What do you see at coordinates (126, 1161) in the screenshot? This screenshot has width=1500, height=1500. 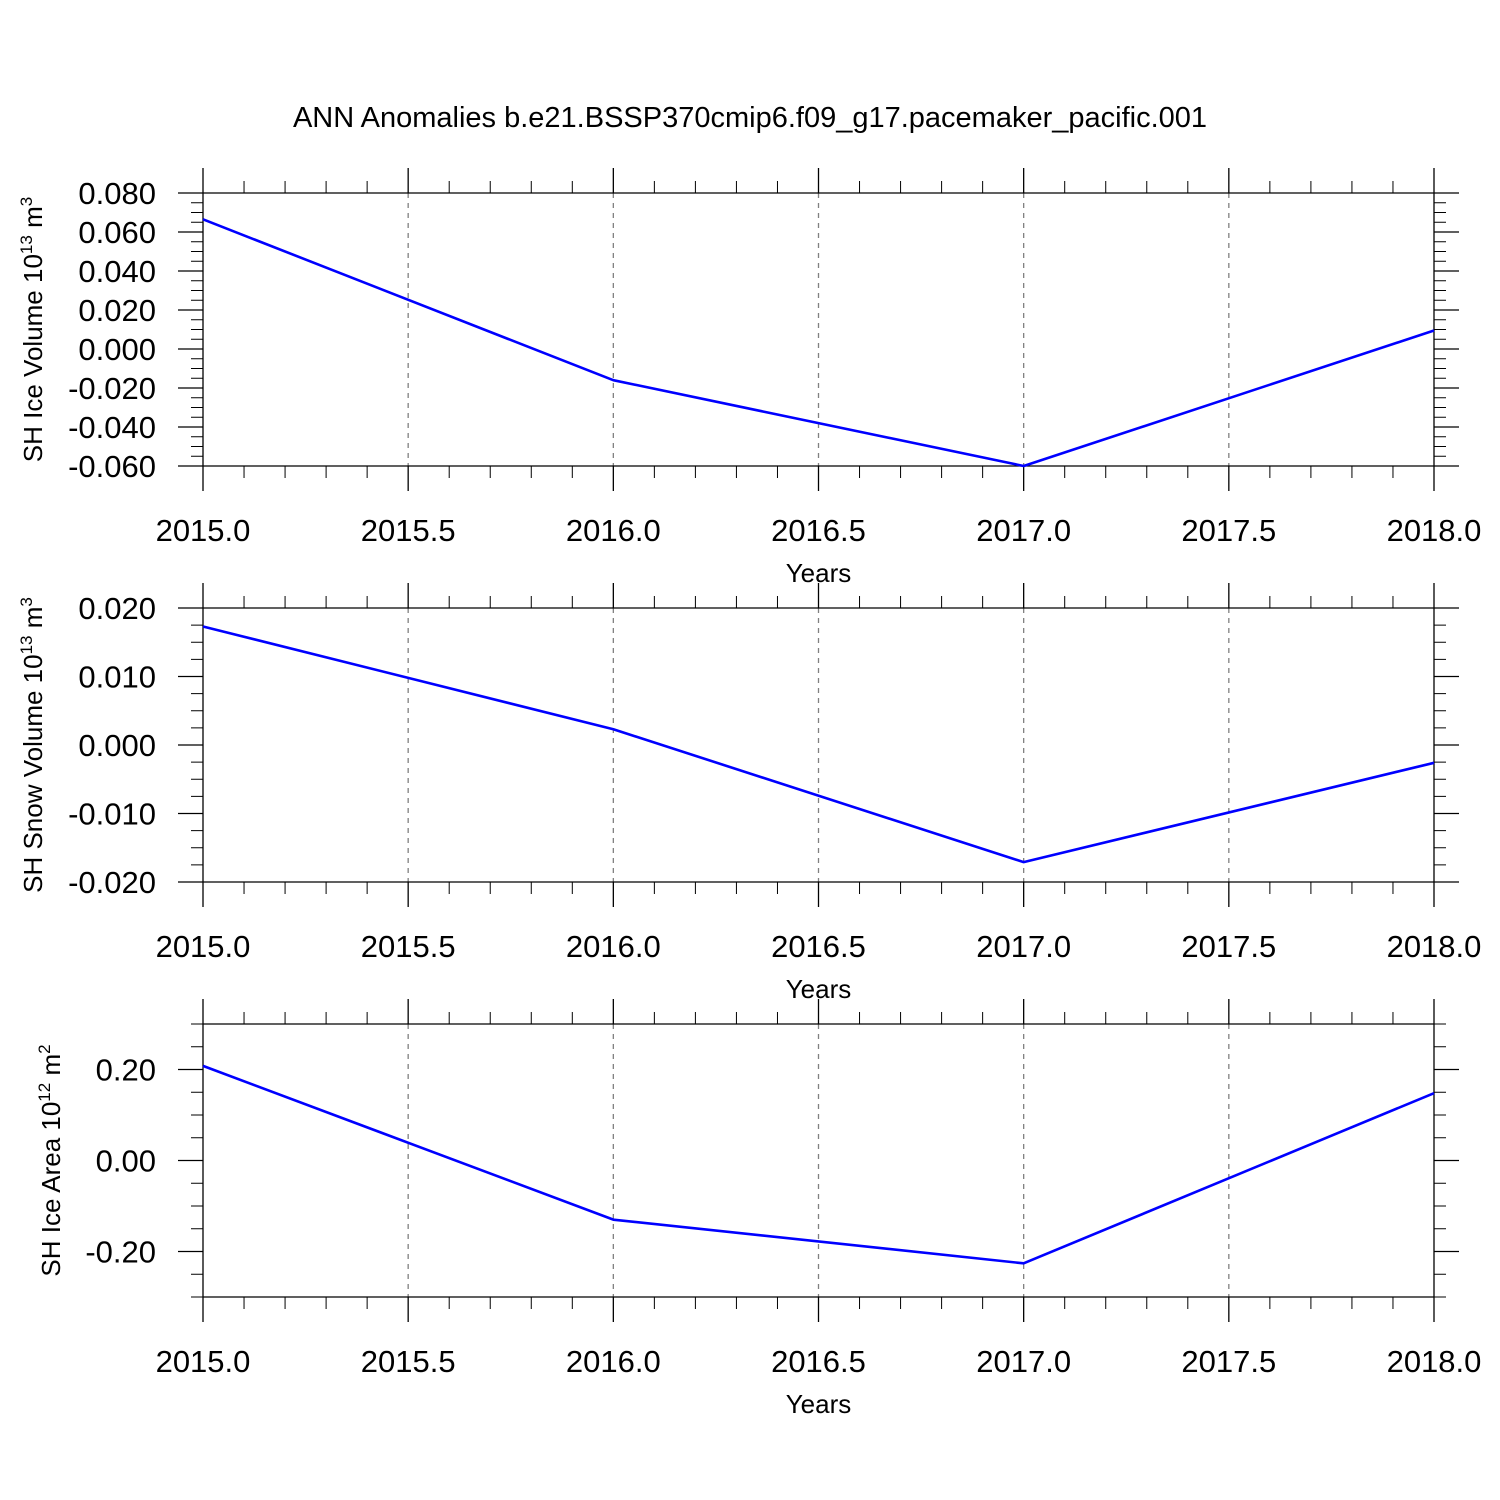 I see `y-tick-label: 0.00` at bounding box center [126, 1161].